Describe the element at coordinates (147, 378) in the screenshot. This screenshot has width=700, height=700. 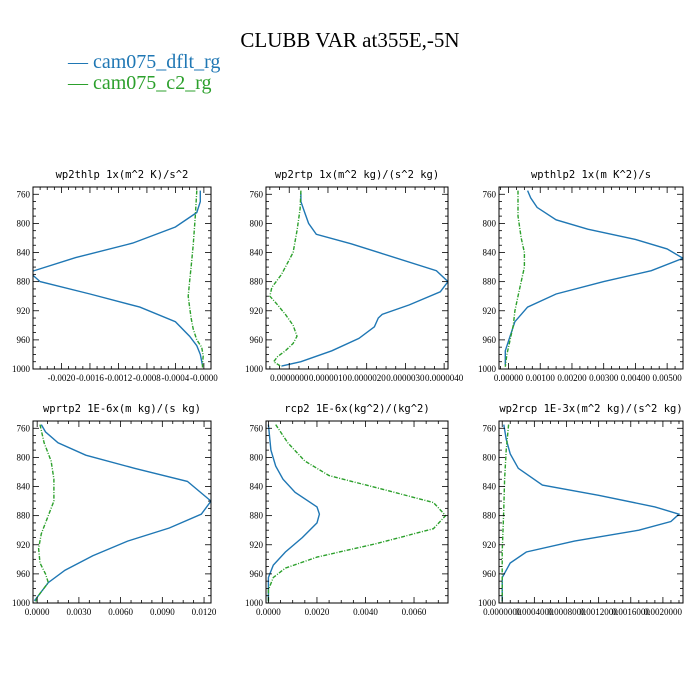
I see `x-tick-label: -0.0008` at that location.